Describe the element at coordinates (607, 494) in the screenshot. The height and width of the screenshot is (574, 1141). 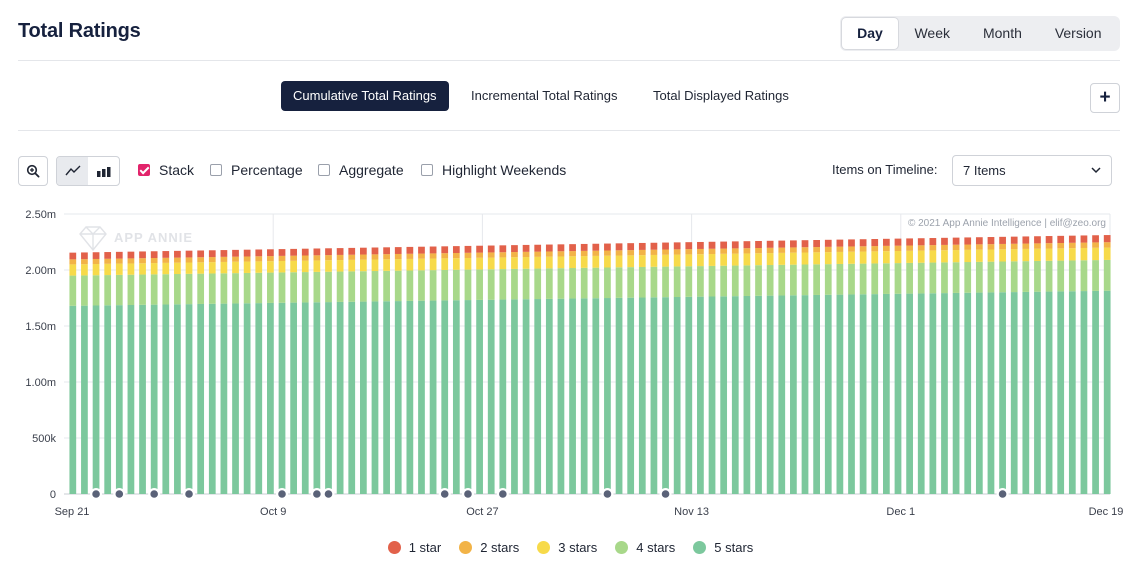
I see `event-marker` at that location.